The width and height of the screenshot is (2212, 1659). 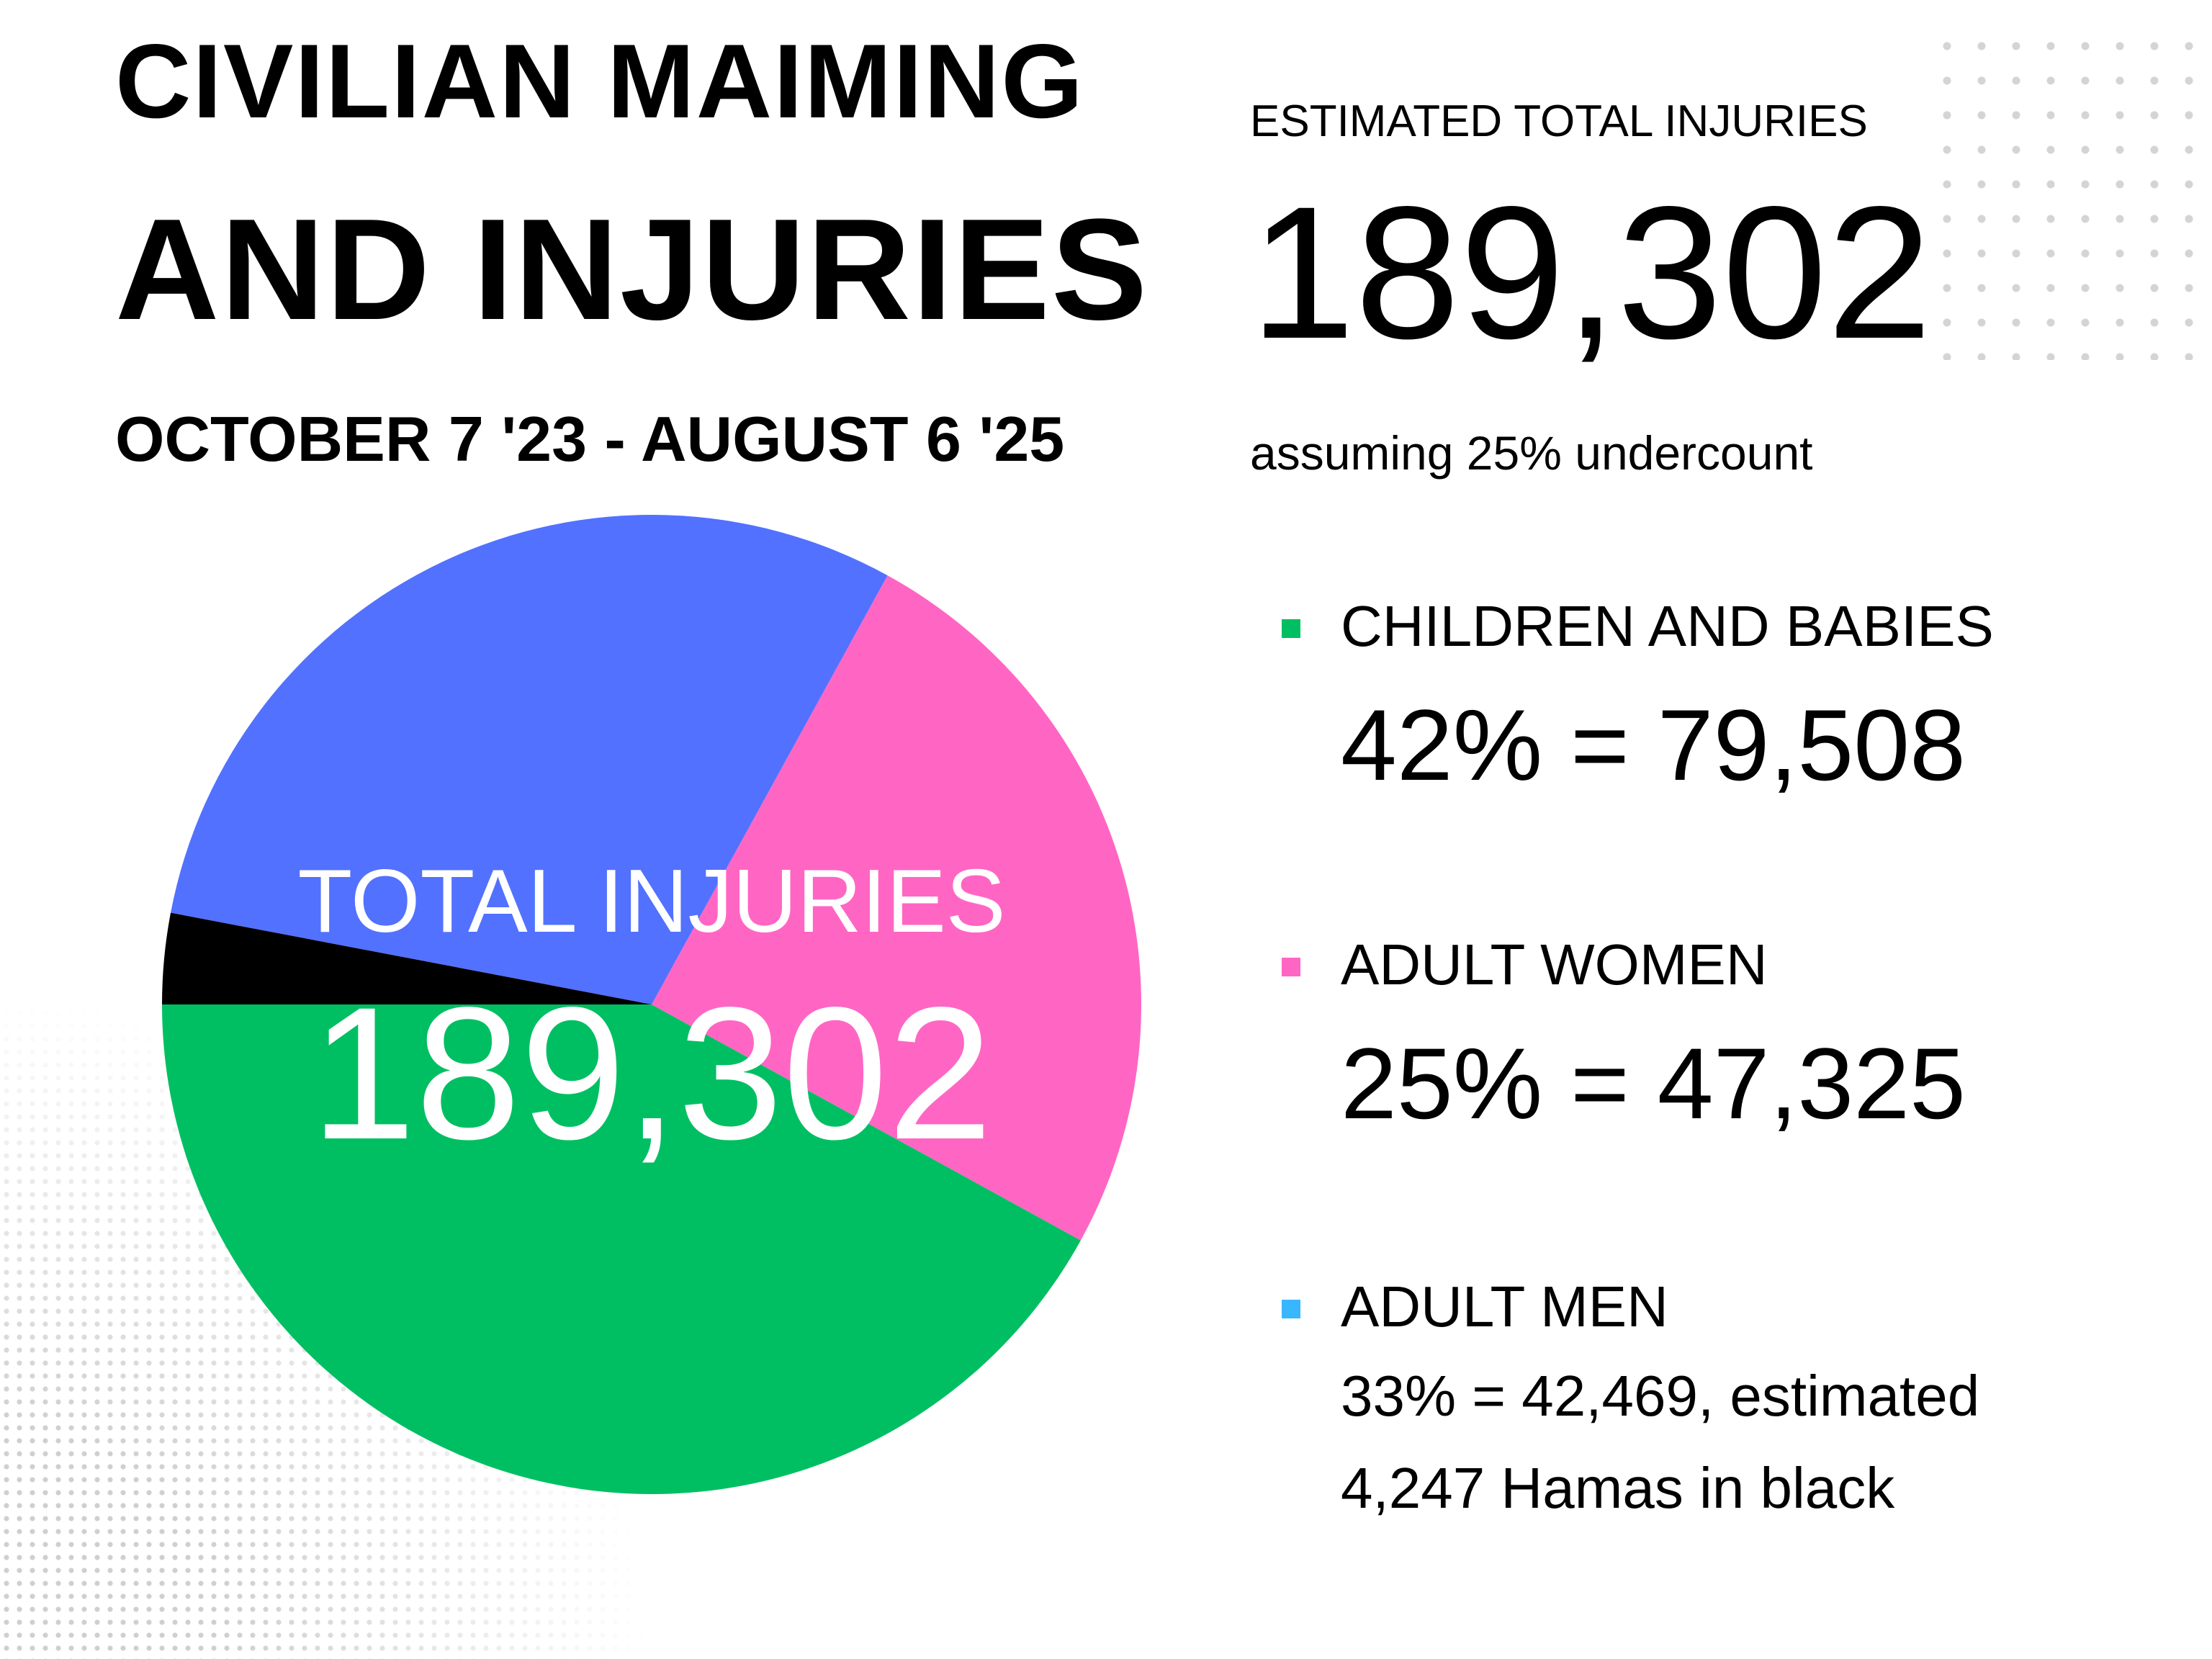 What do you see at coordinates (651, 1073) in the screenshot?
I see `pie-center-value: 189,302` at bounding box center [651, 1073].